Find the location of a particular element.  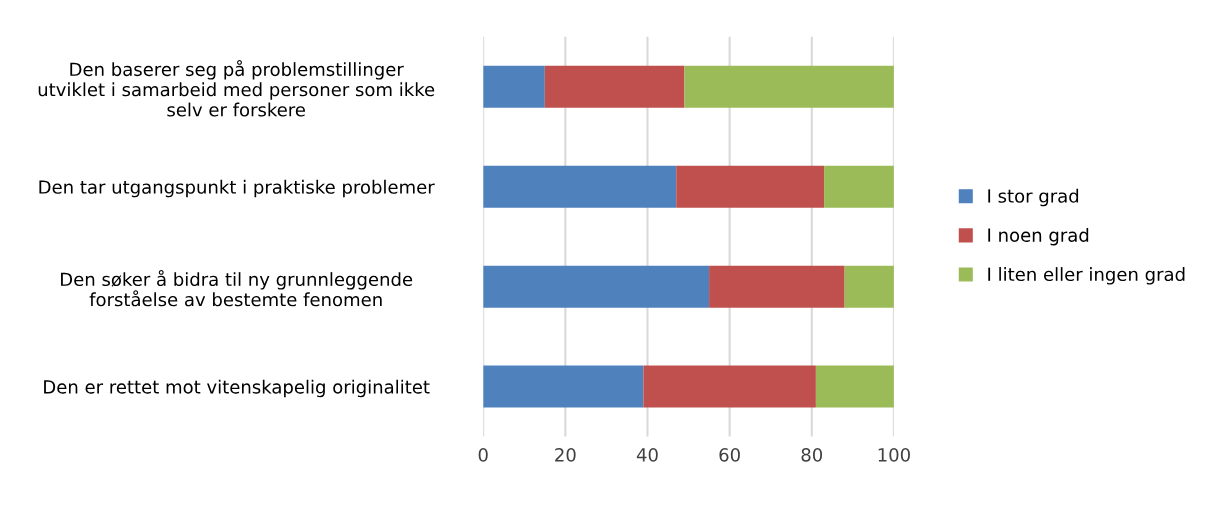

x-tick-label: 20 is located at coordinates (565, 455).